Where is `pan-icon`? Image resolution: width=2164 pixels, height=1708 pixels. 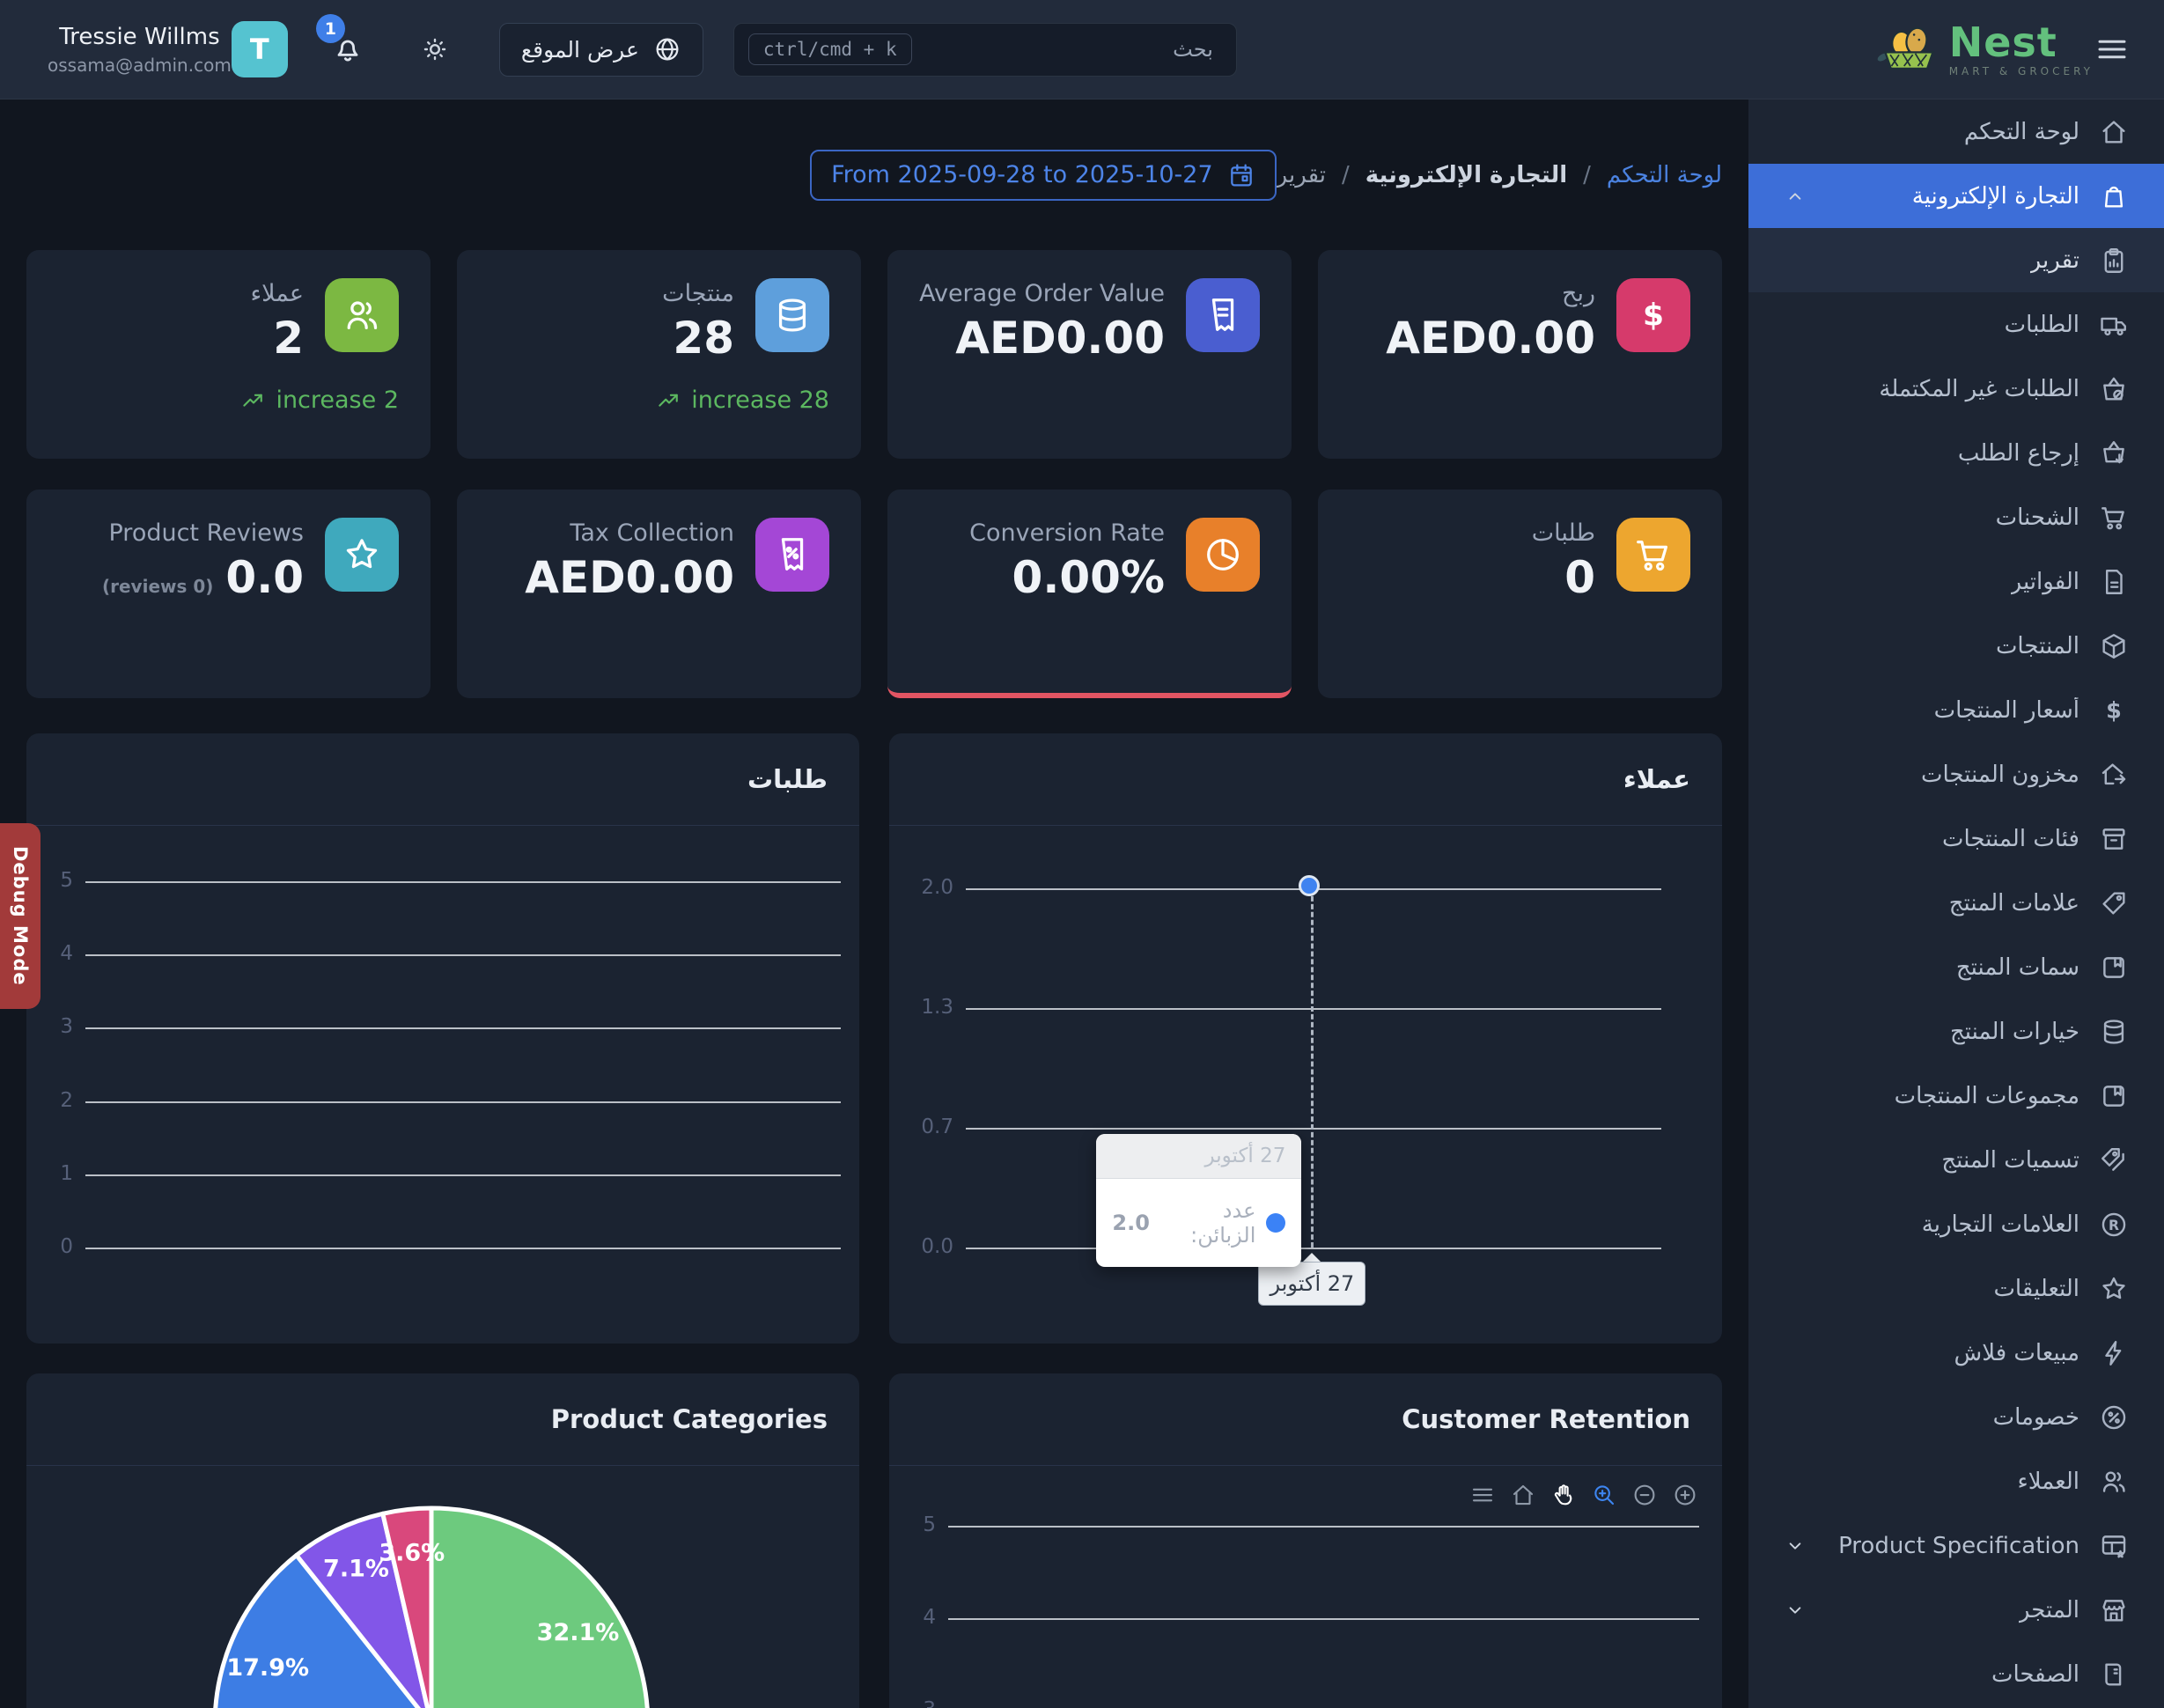 pan-icon is located at coordinates (1564, 1495).